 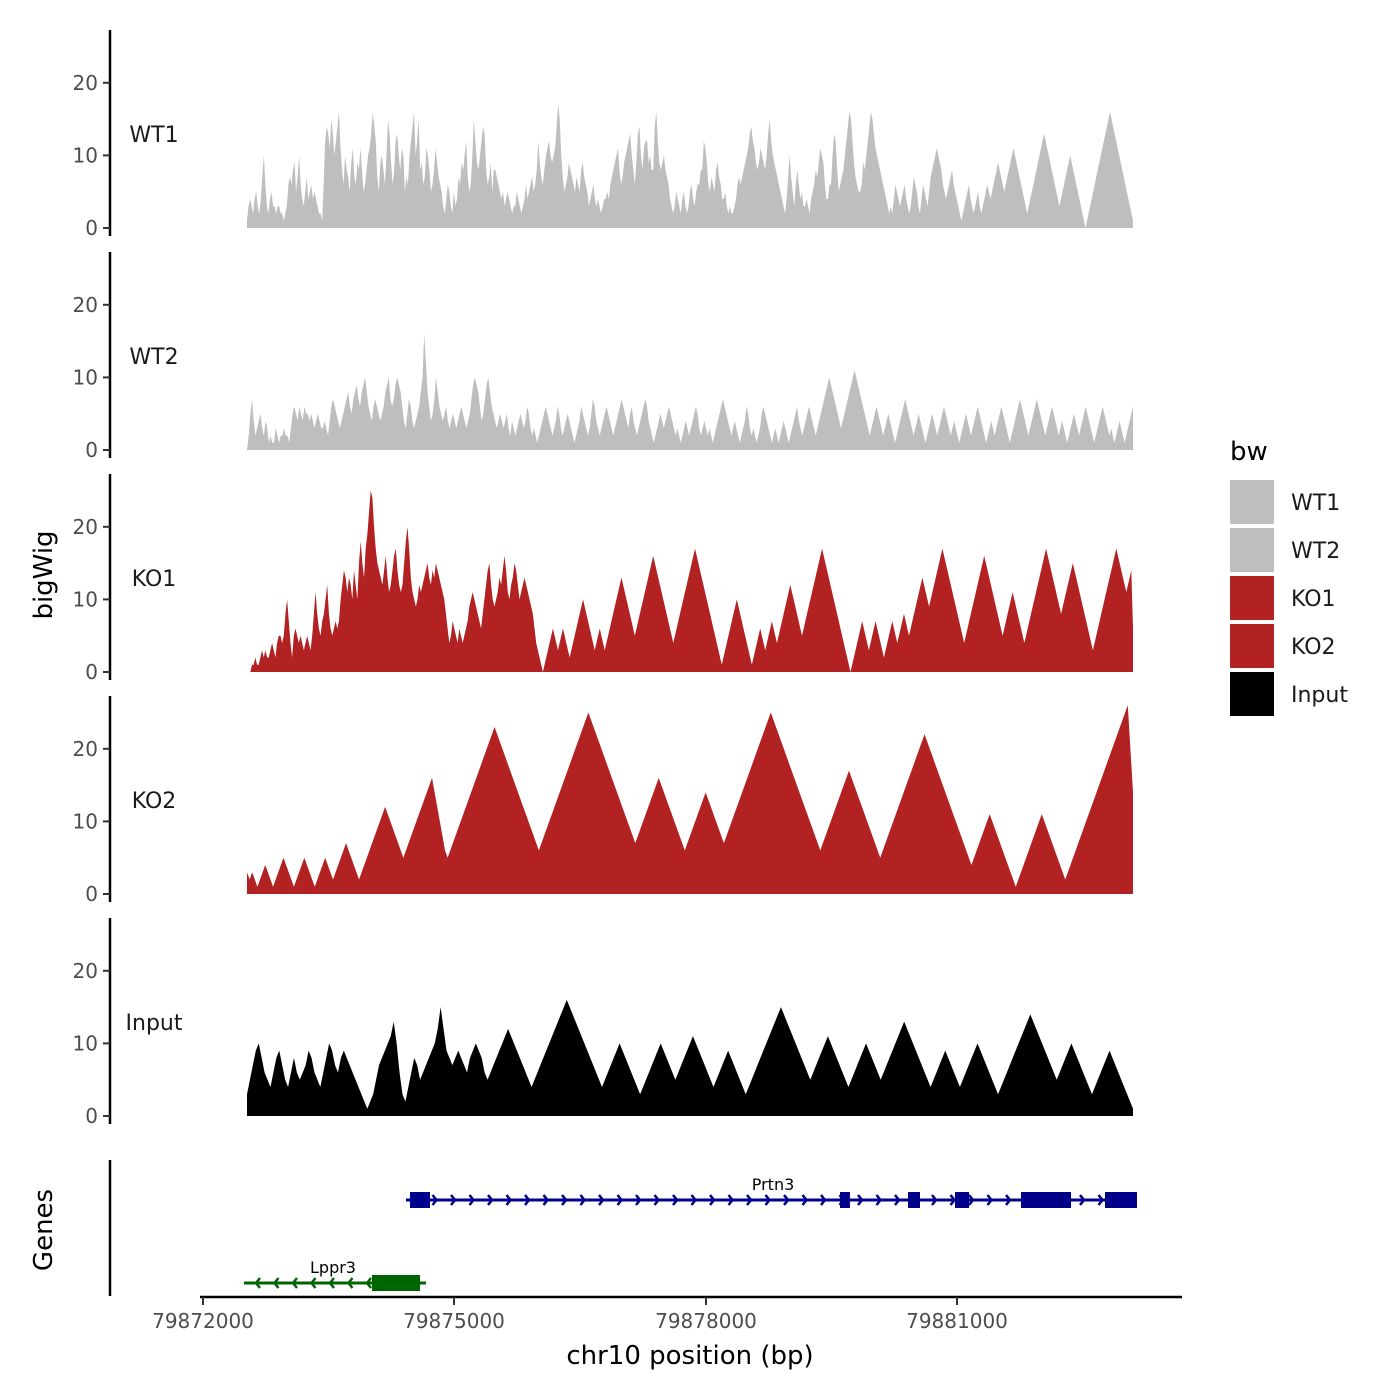 I want to click on signal-area-ko1, so click(x=690, y=581).